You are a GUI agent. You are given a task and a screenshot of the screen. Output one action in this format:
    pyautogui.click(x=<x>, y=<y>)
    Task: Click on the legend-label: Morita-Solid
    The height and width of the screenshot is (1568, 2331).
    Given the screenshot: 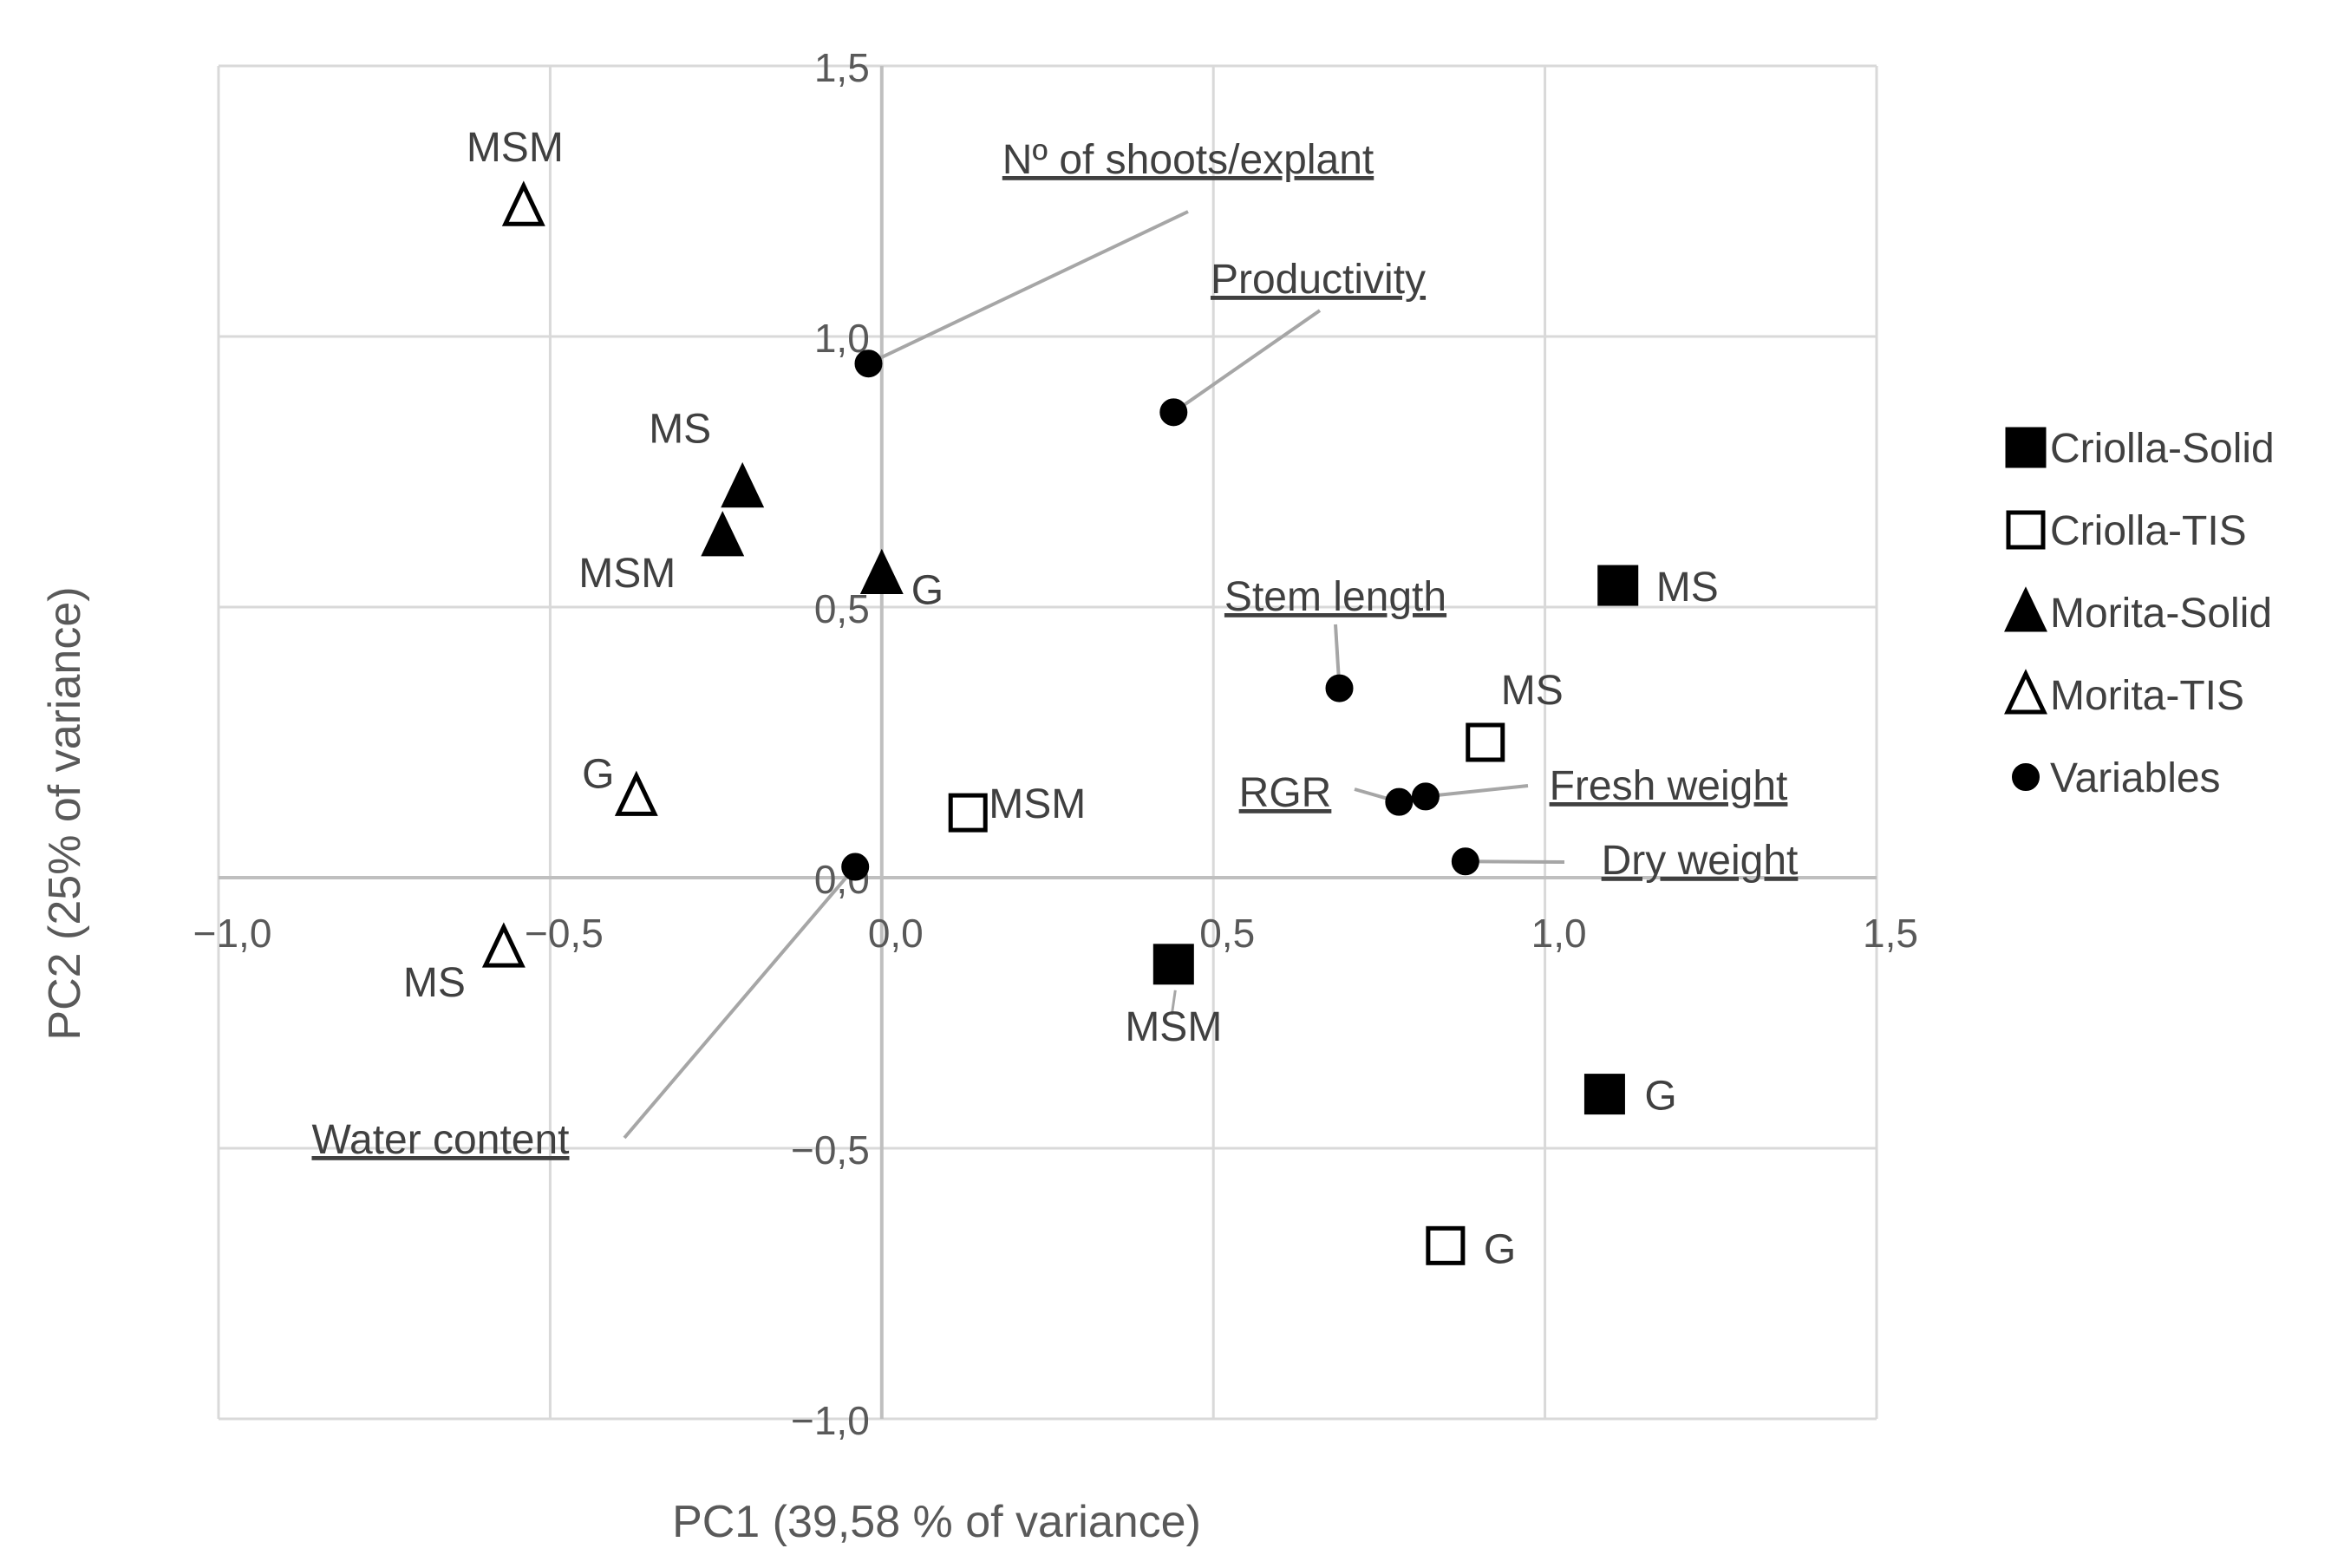 What is the action you would take?
    pyautogui.click(x=2161, y=614)
    